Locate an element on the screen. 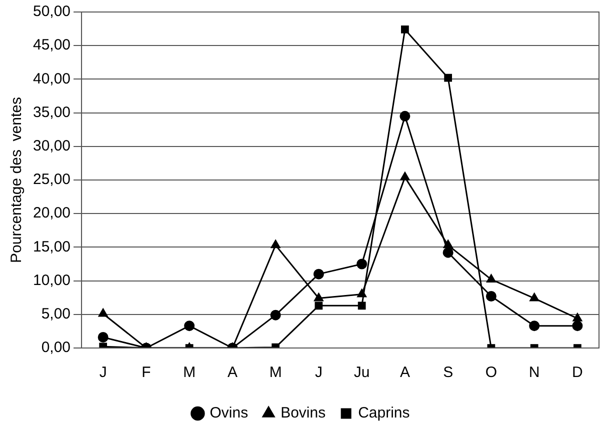 This screenshot has height=441, width=607. y-tick-label: 20,00 is located at coordinates (51, 213).